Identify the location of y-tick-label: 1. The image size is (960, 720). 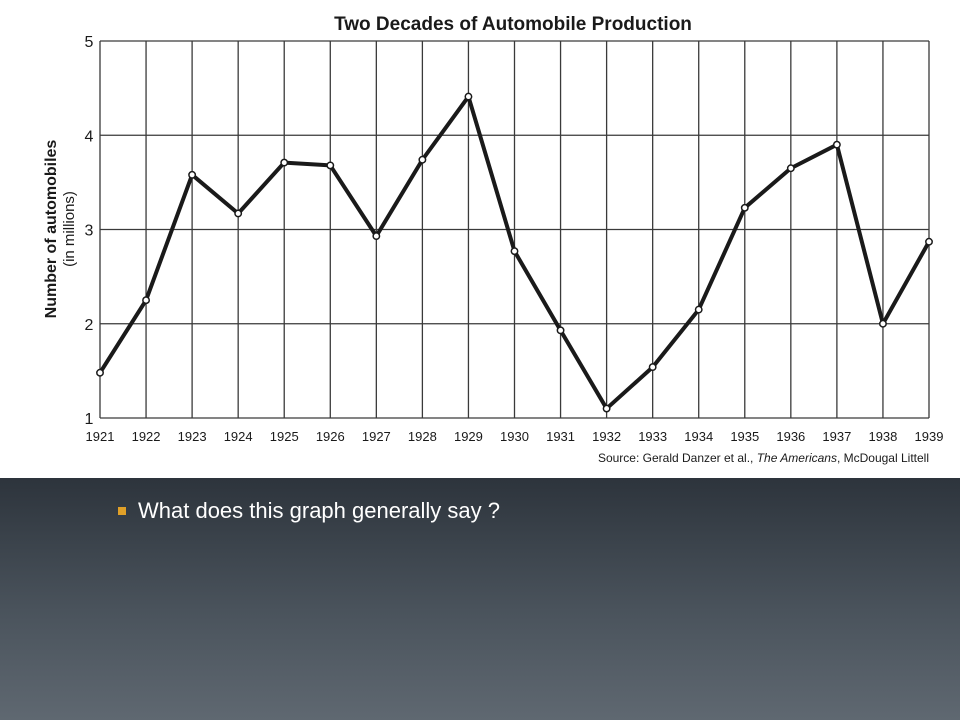
(89, 419).